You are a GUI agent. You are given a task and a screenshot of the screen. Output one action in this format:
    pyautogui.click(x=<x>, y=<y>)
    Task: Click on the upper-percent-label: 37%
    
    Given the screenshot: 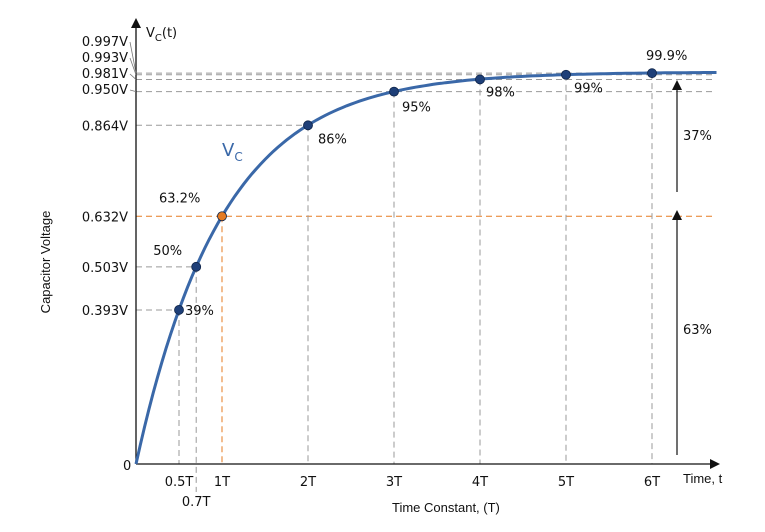 What is the action you would take?
    pyautogui.click(x=697, y=136)
    